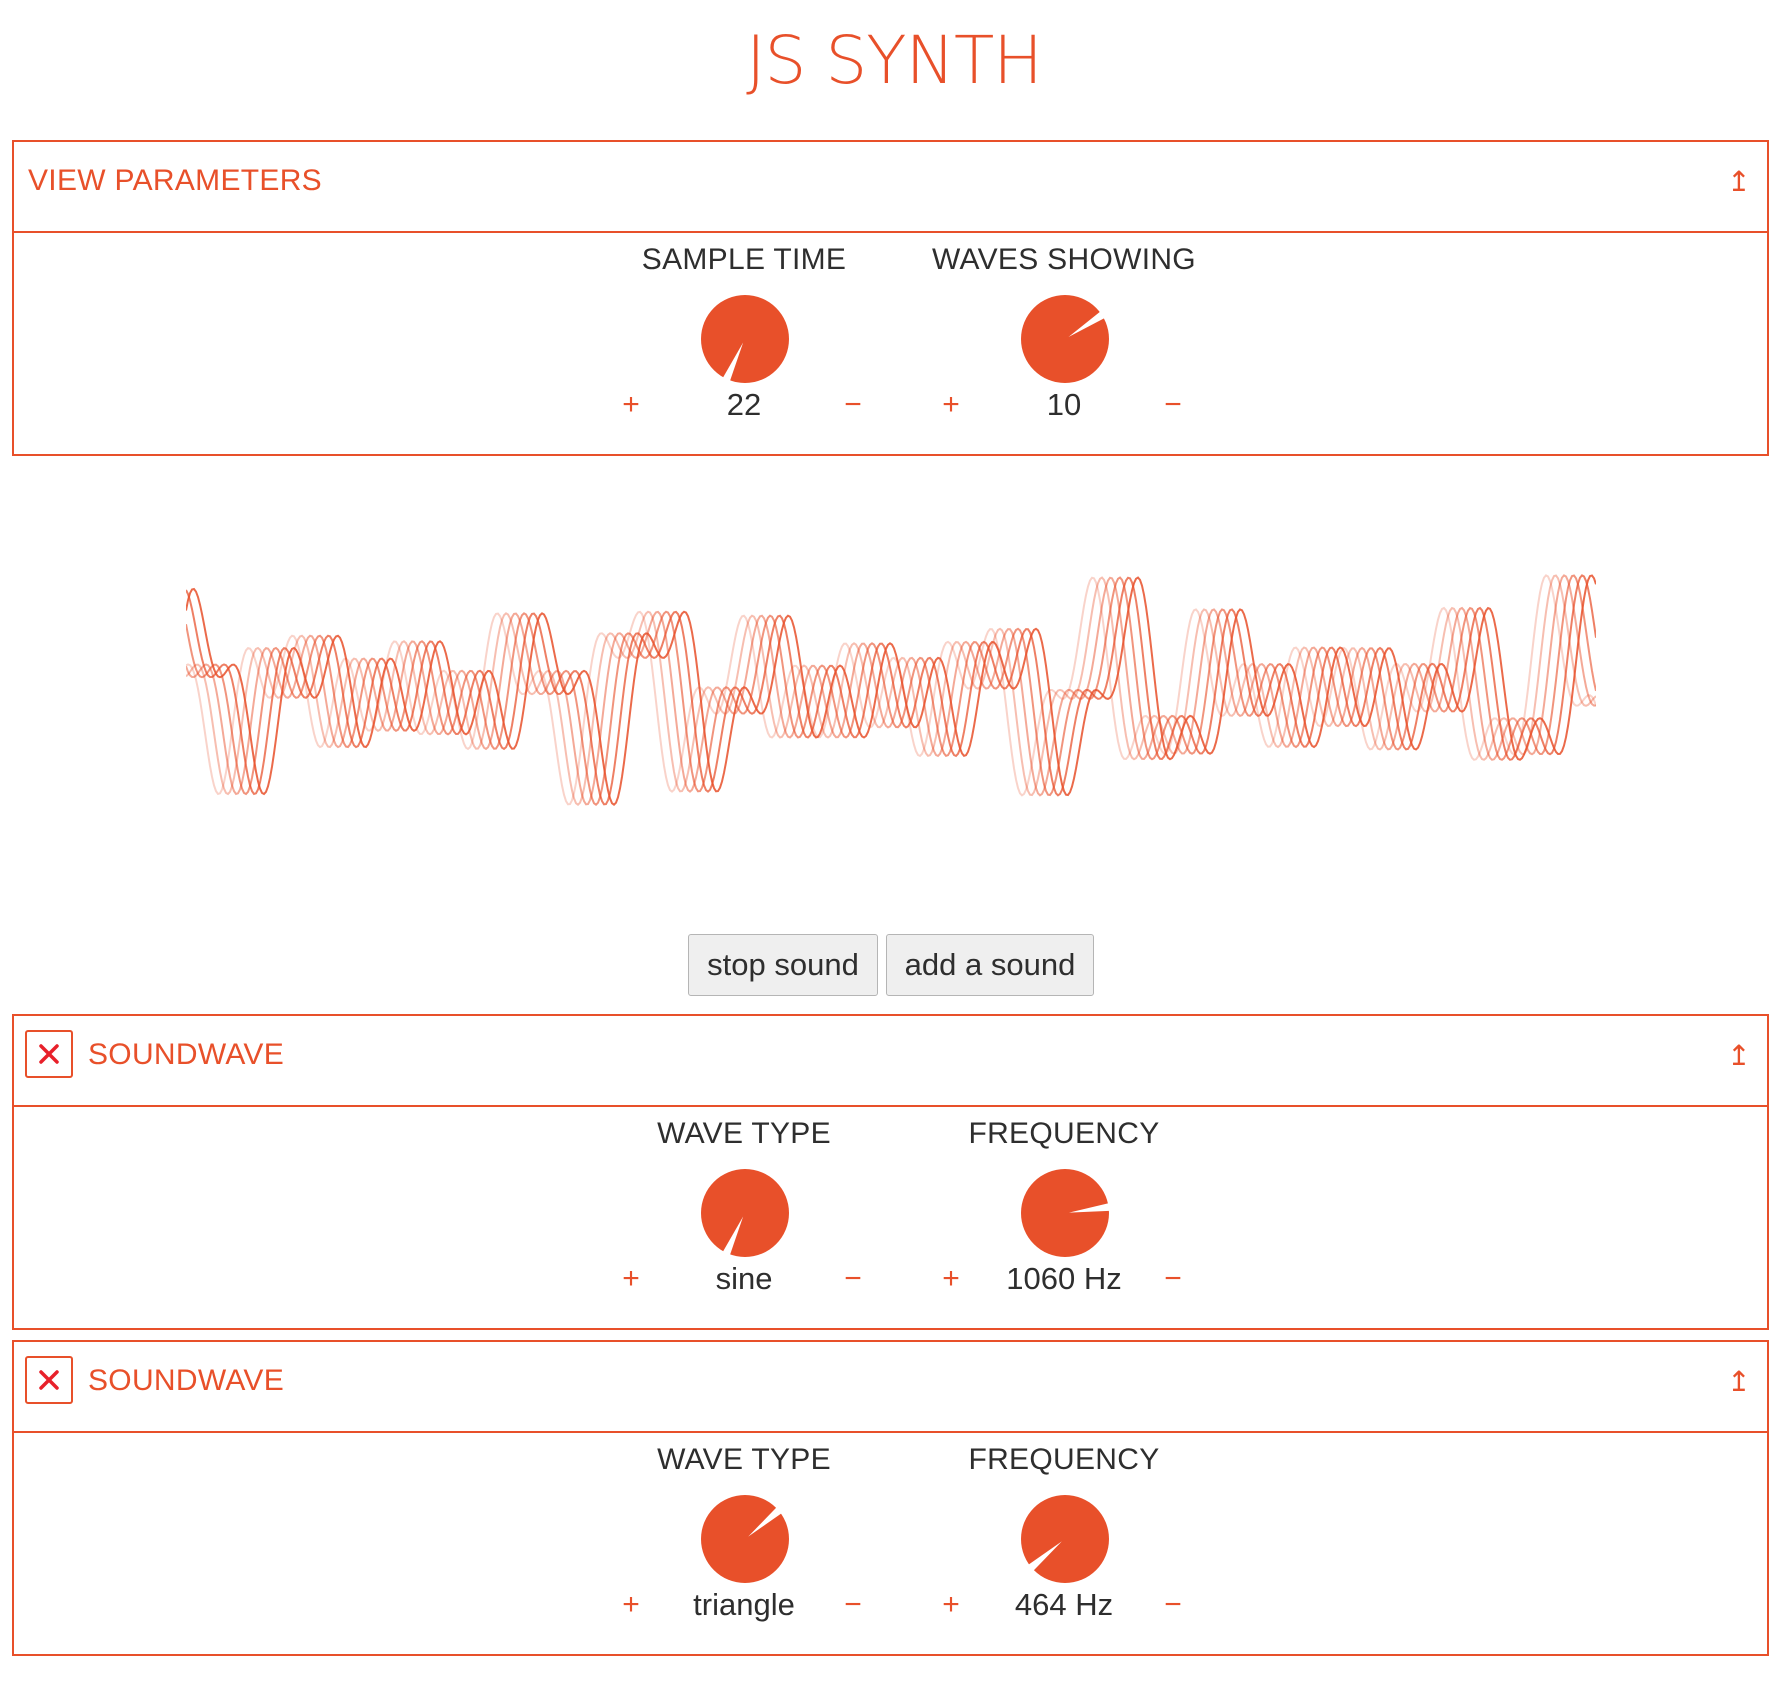 The image size is (1788, 1696). Describe the element at coordinates (1064, 1604) in the screenshot. I see `control-value: 464 Hz` at that location.